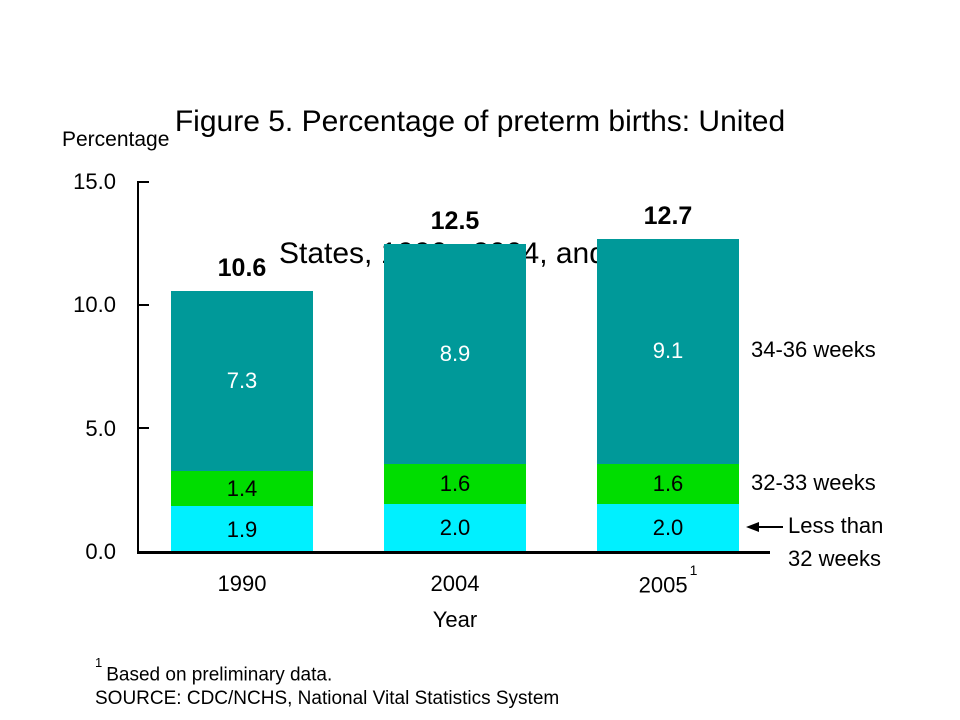 The height and width of the screenshot is (720, 960). I want to click on y-tick-label-0: 0.0, so click(100, 551).